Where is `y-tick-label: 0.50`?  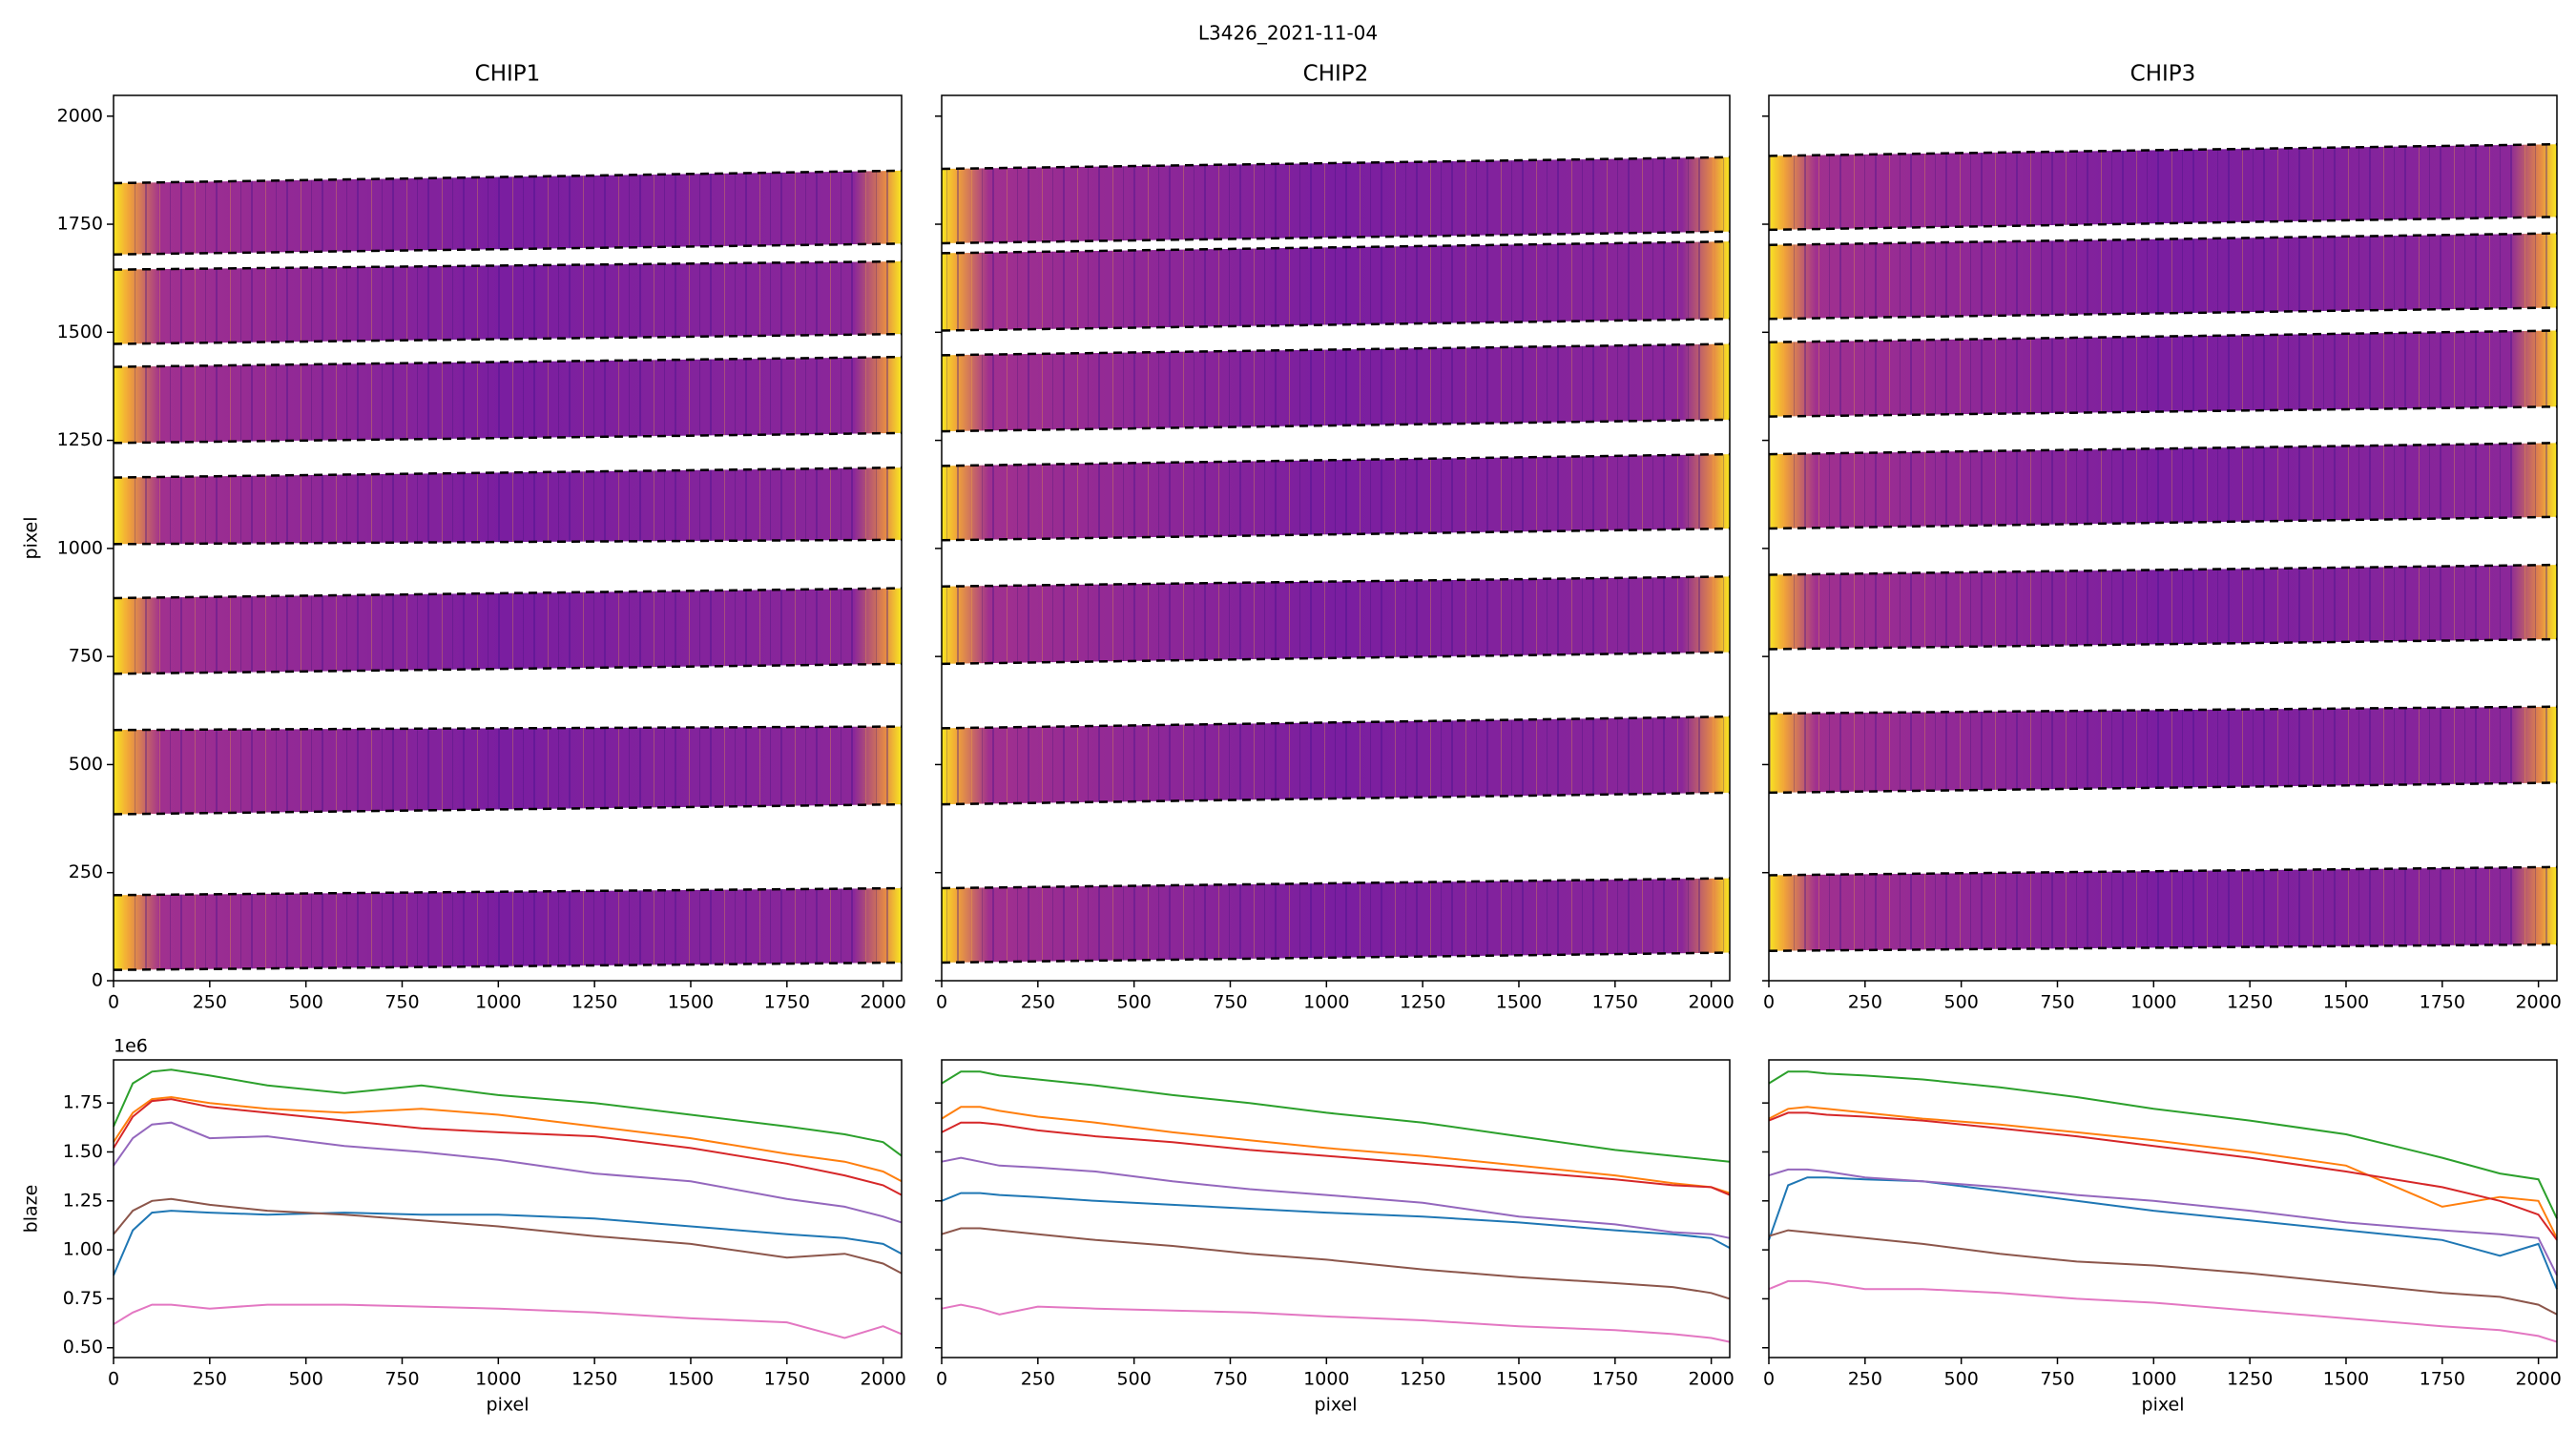
y-tick-label: 0.50 is located at coordinates (83, 1347).